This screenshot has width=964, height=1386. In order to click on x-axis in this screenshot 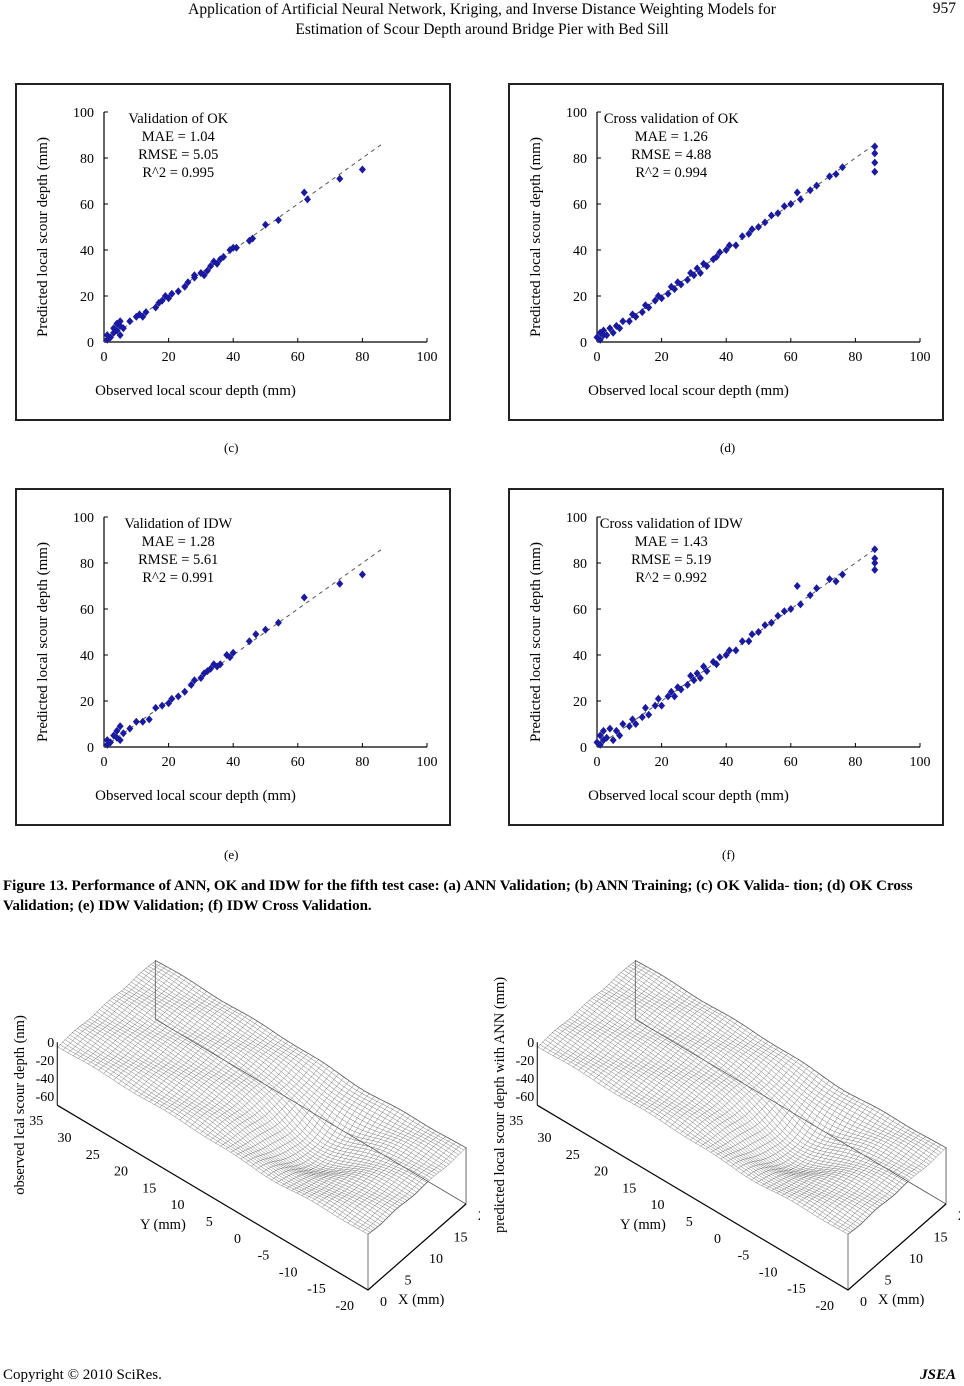, I will do `click(897, 1247)`.